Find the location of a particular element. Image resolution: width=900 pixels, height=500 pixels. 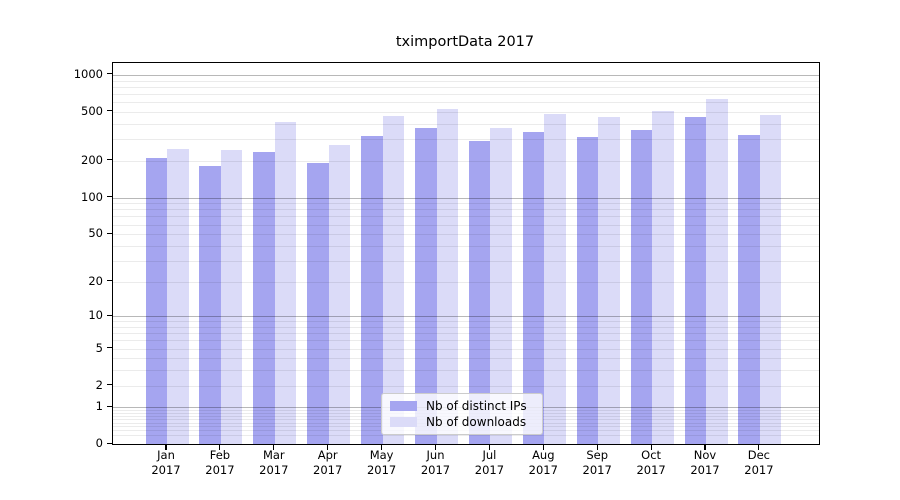

bar-downloads-jan is located at coordinates (178, 296).